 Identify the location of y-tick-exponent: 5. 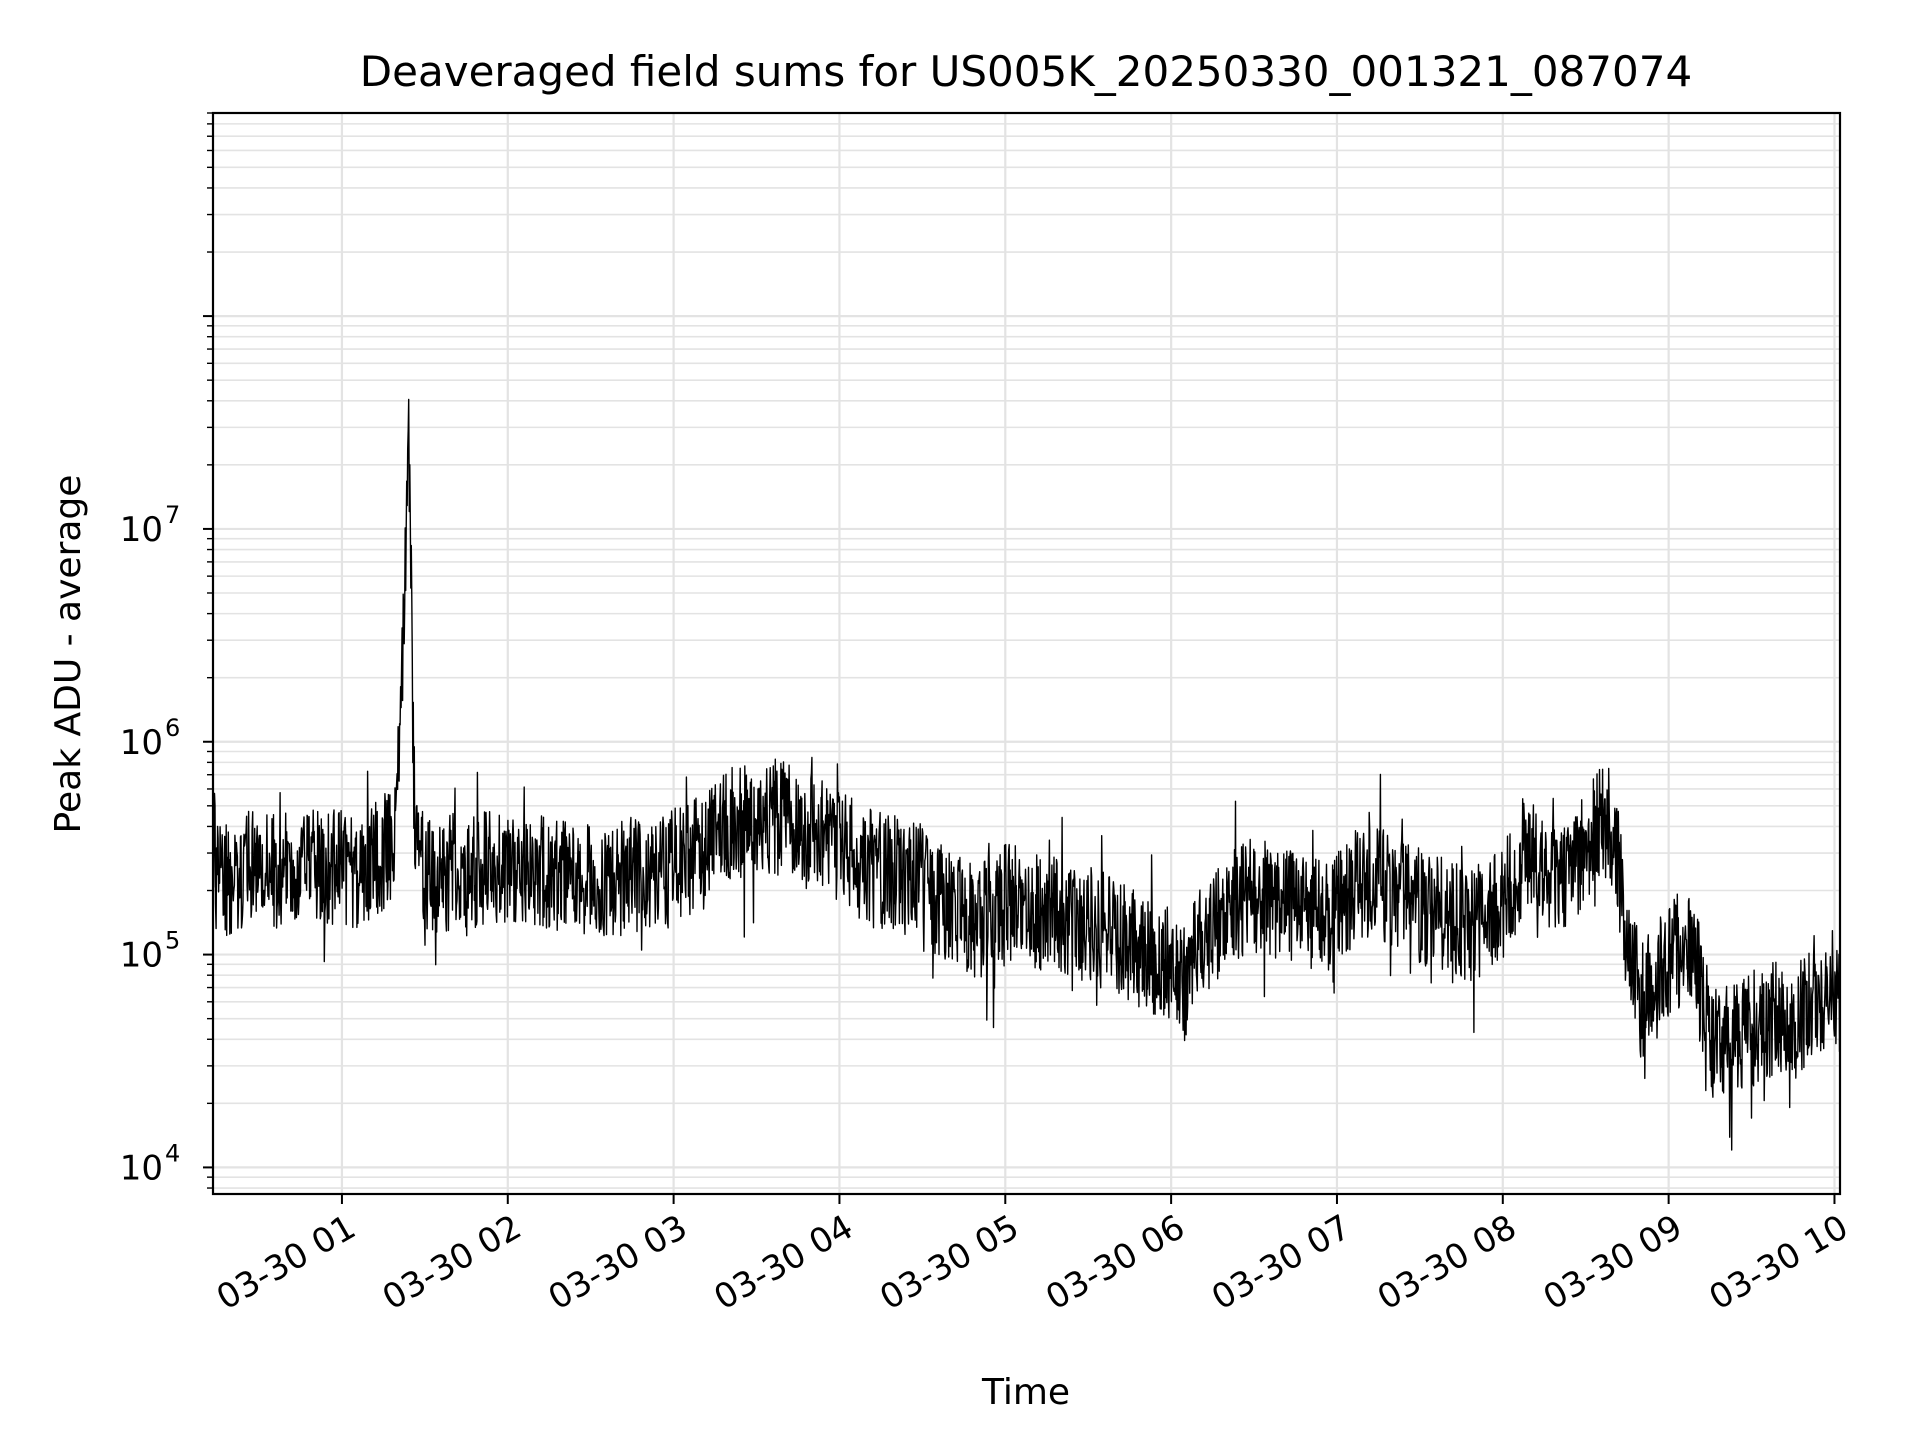
(172, 941).